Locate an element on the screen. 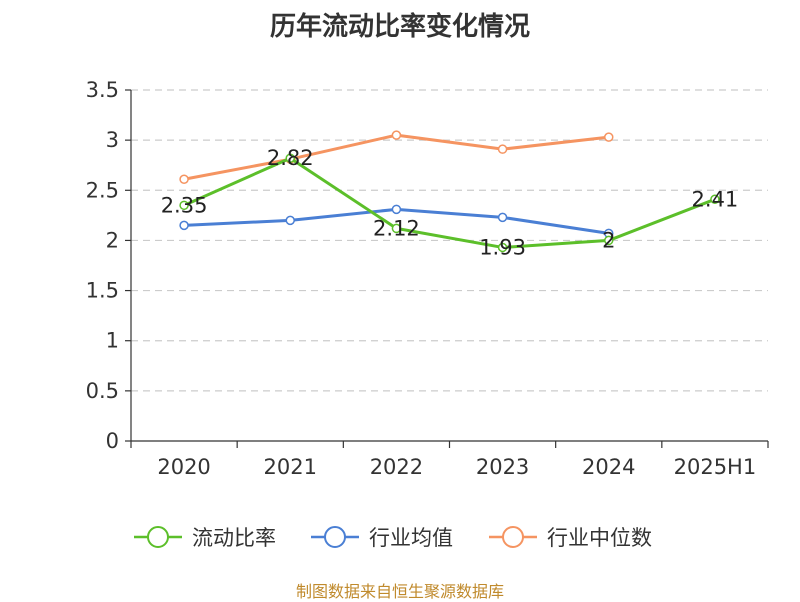 The width and height of the screenshot is (800, 602). legend-label: 流动比率 is located at coordinates (234, 538).